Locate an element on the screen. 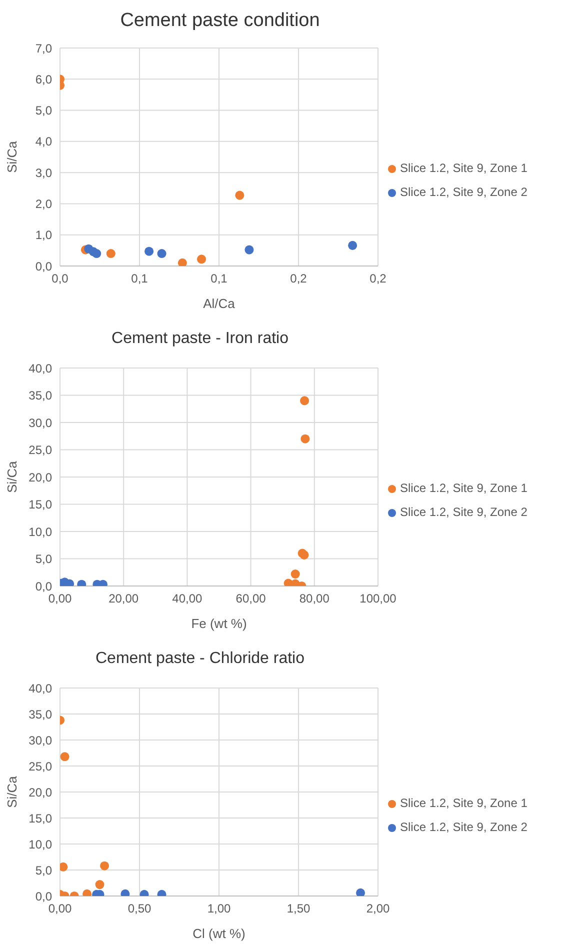 This screenshot has width=563, height=950. x-tick-label: 40,00 is located at coordinates (187, 599).